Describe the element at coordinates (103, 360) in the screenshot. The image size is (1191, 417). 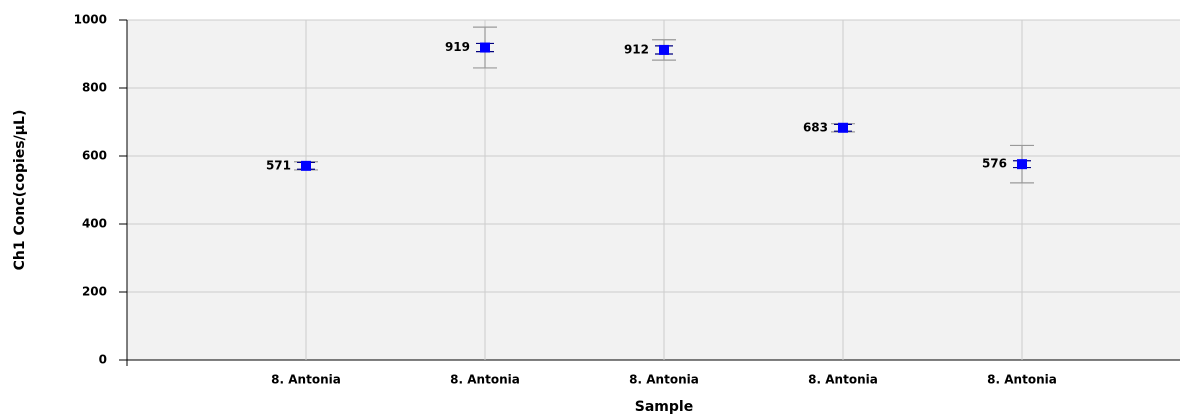
I see `y-tick-label: 0` at that location.